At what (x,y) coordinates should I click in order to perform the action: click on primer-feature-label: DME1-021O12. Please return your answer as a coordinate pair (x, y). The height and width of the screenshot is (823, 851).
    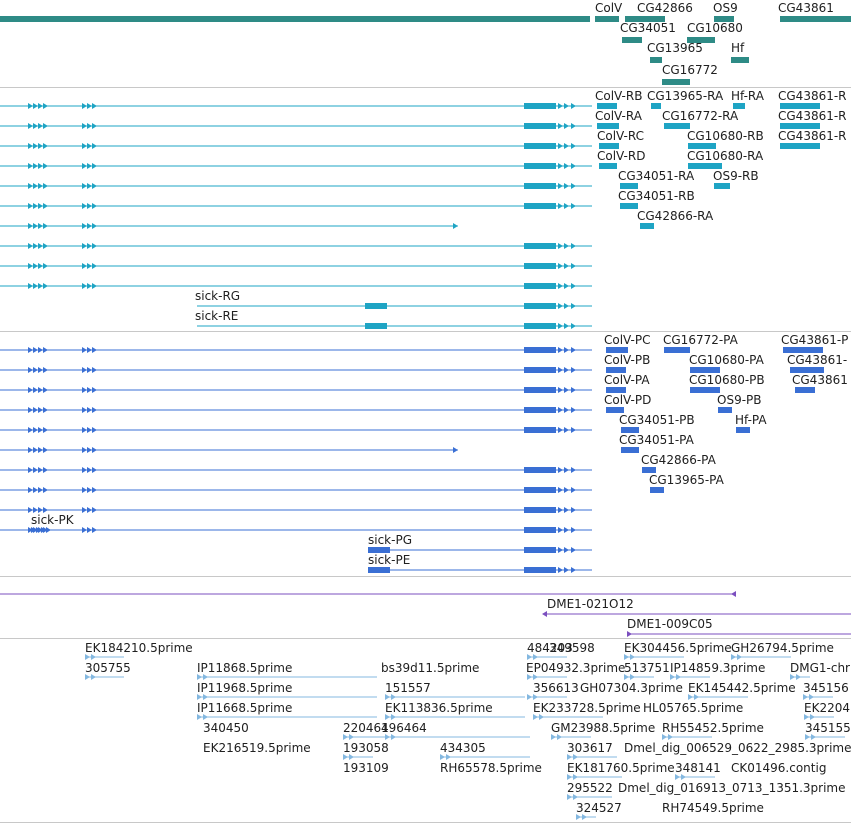
    Looking at the image, I should click on (590, 604).